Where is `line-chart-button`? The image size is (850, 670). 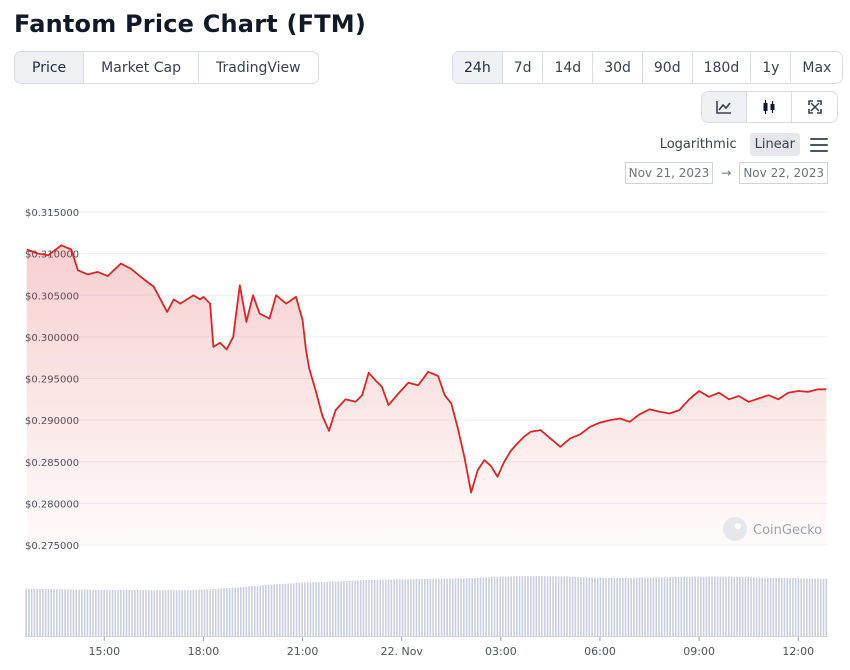 line-chart-button is located at coordinates (724, 107).